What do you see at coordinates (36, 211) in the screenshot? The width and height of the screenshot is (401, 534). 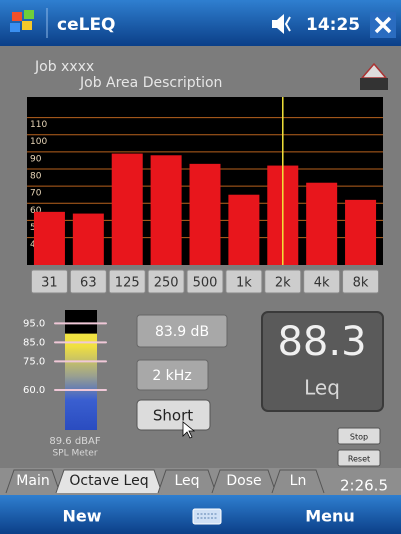 I see `y-tick-label: 60` at bounding box center [36, 211].